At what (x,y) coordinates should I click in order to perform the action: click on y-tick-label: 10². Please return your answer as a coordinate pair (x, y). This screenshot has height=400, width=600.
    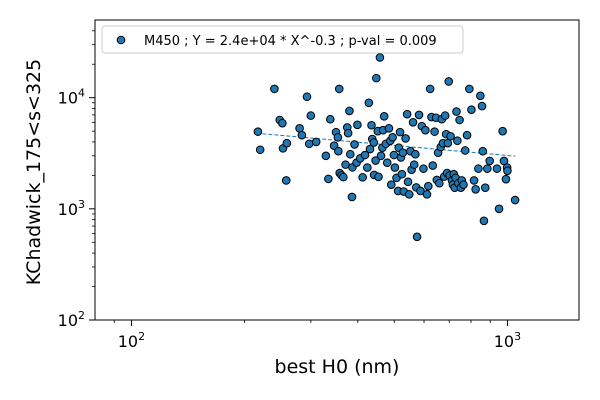
    Looking at the image, I should click on (71, 319).